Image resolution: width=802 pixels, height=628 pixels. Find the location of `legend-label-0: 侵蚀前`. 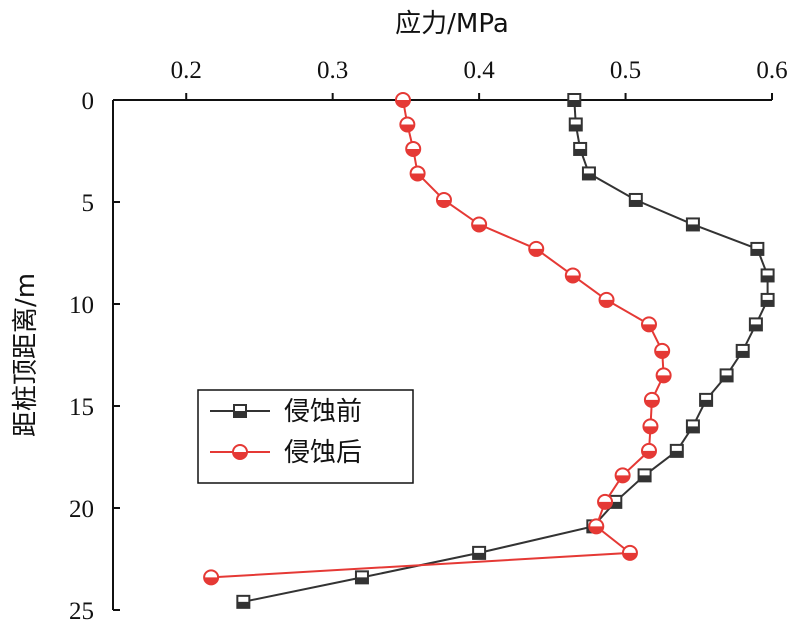

legend-label-0: 侵蚀前 is located at coordinates (323, 412).